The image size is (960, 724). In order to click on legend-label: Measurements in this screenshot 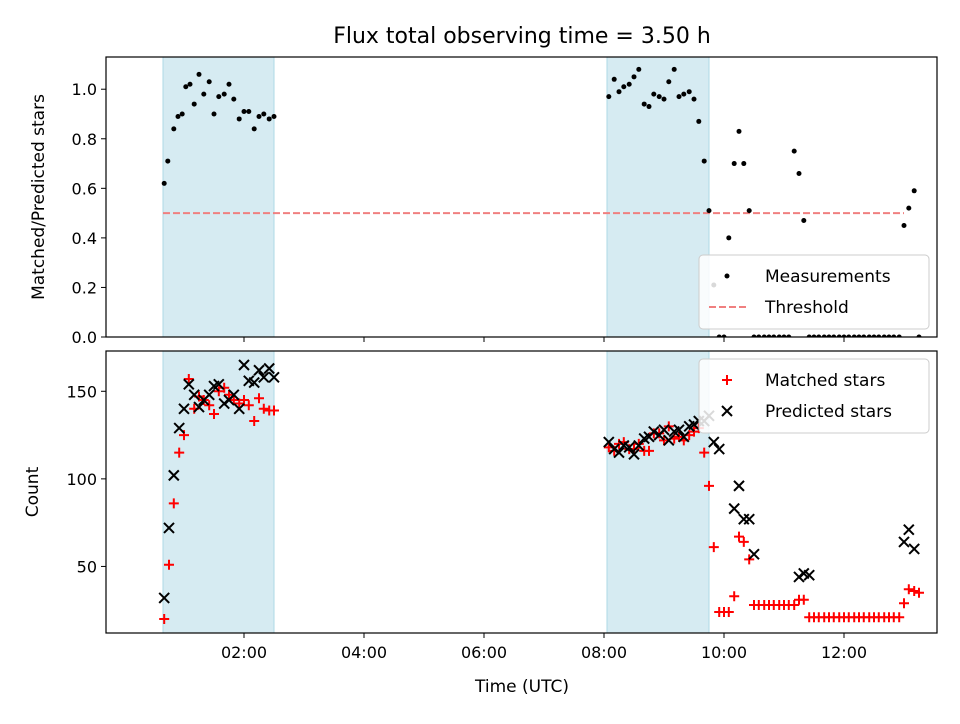, I will do `click(828, 277)`.